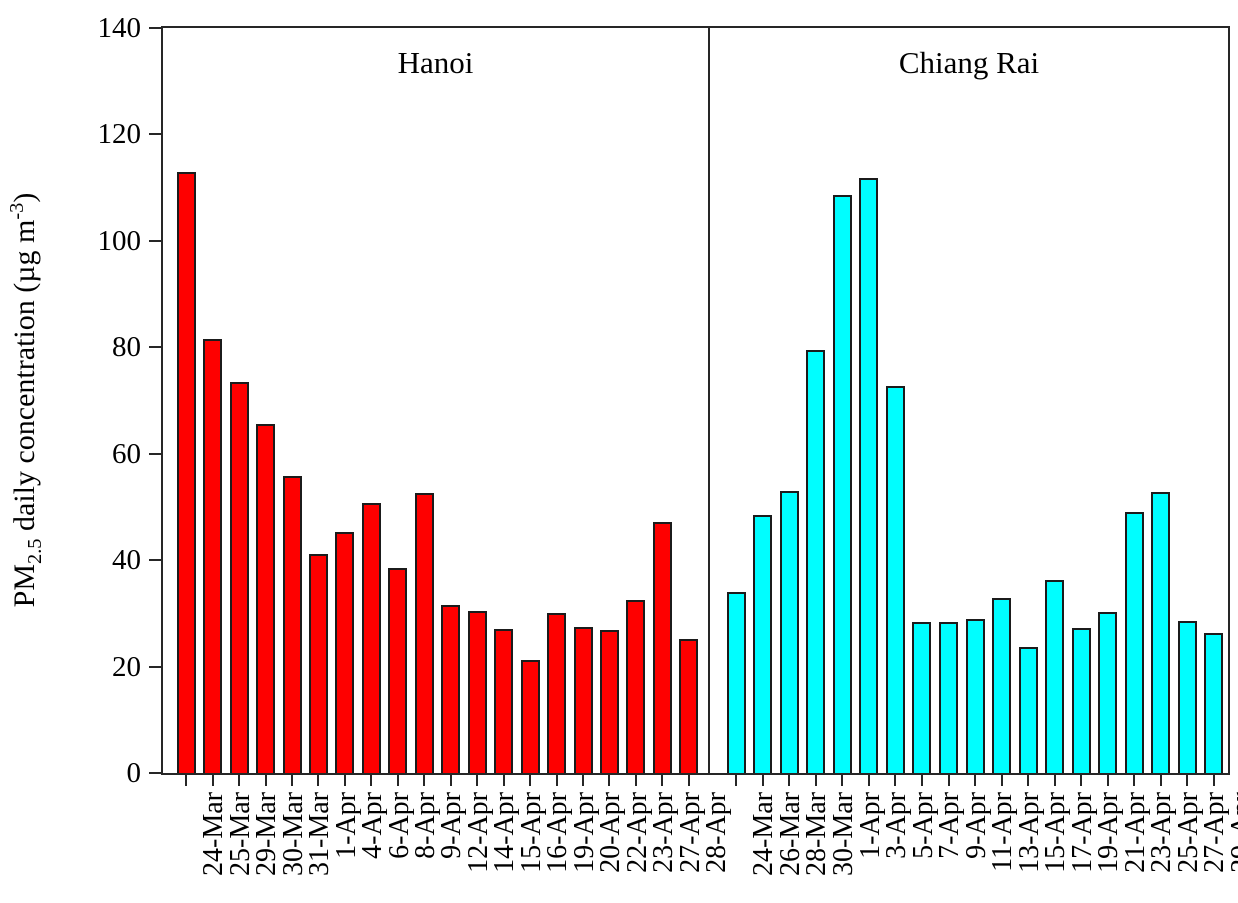  Describe the element at coordinates (910, 443) in the screenshot. I see `bar-slot-chiang-rai-5-Apr: 5-Apr` at that location.